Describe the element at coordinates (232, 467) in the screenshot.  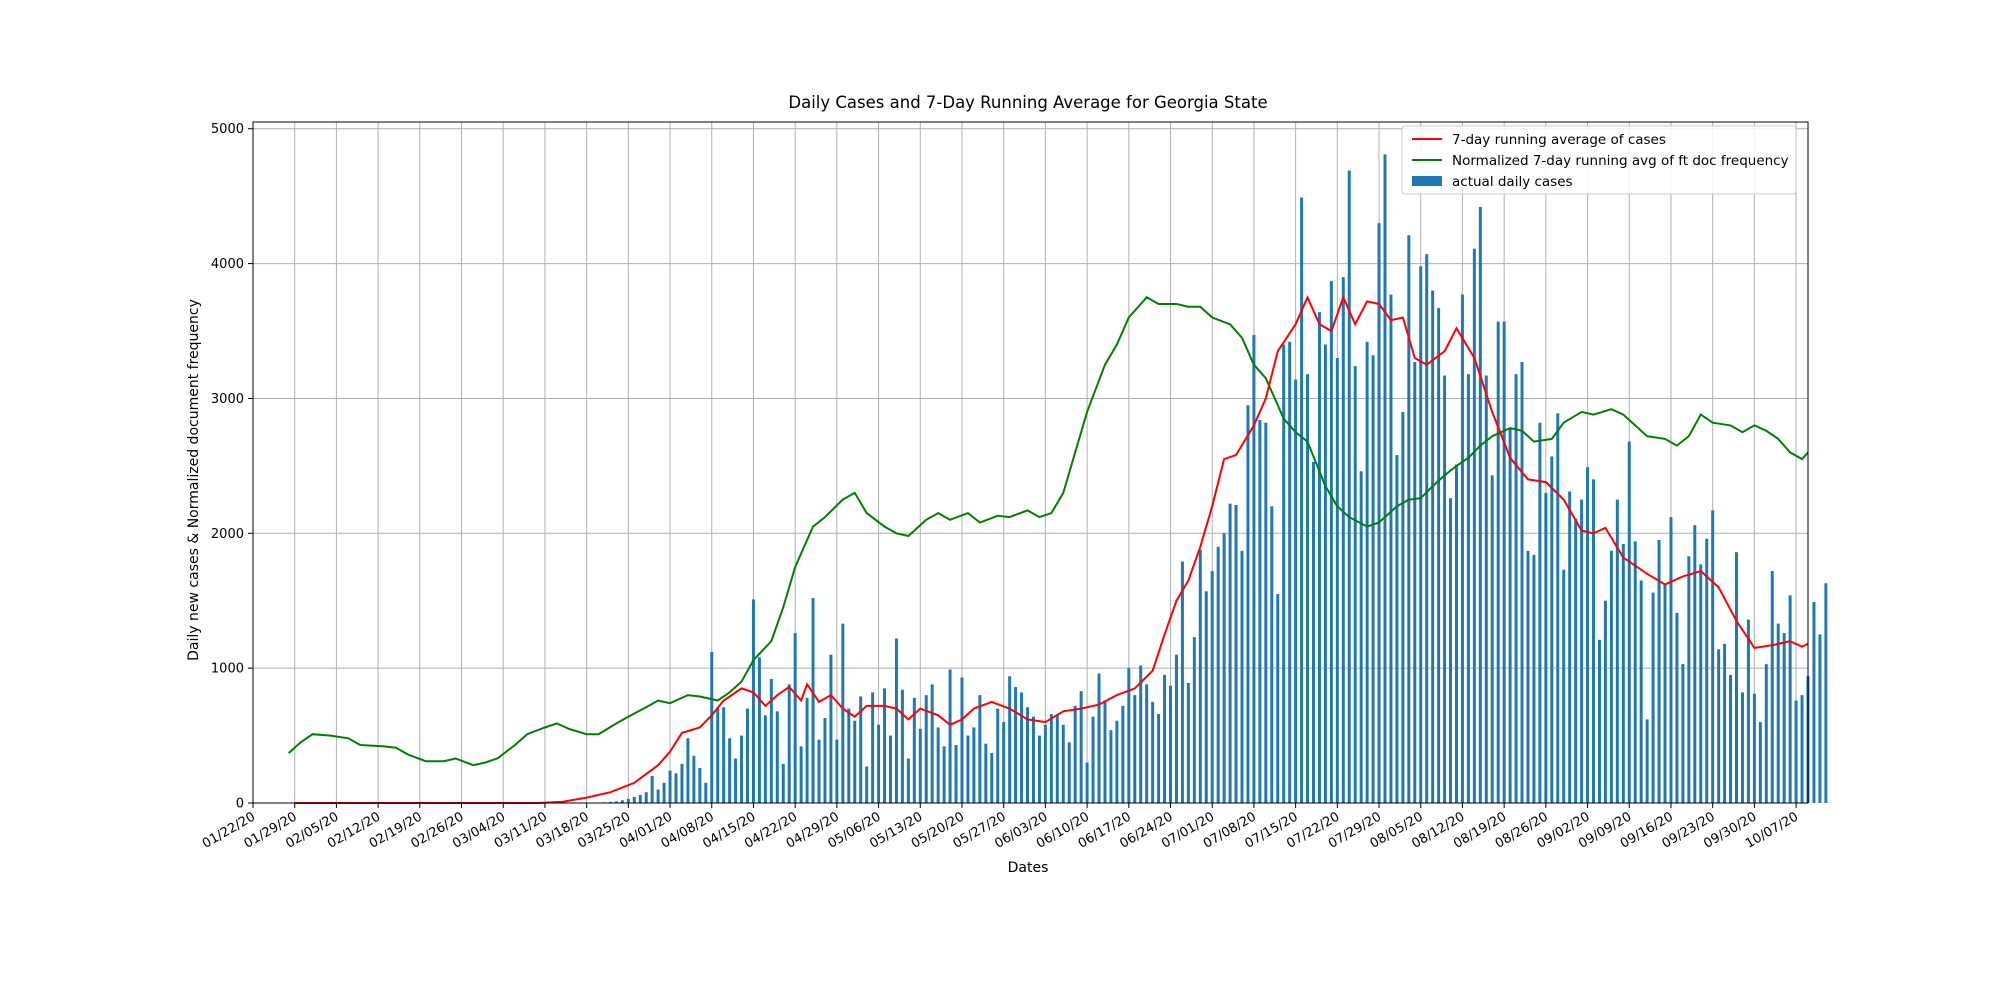
I see `y-axis-ticks: 0 1000 2000 3000 4000 5000` at that location.